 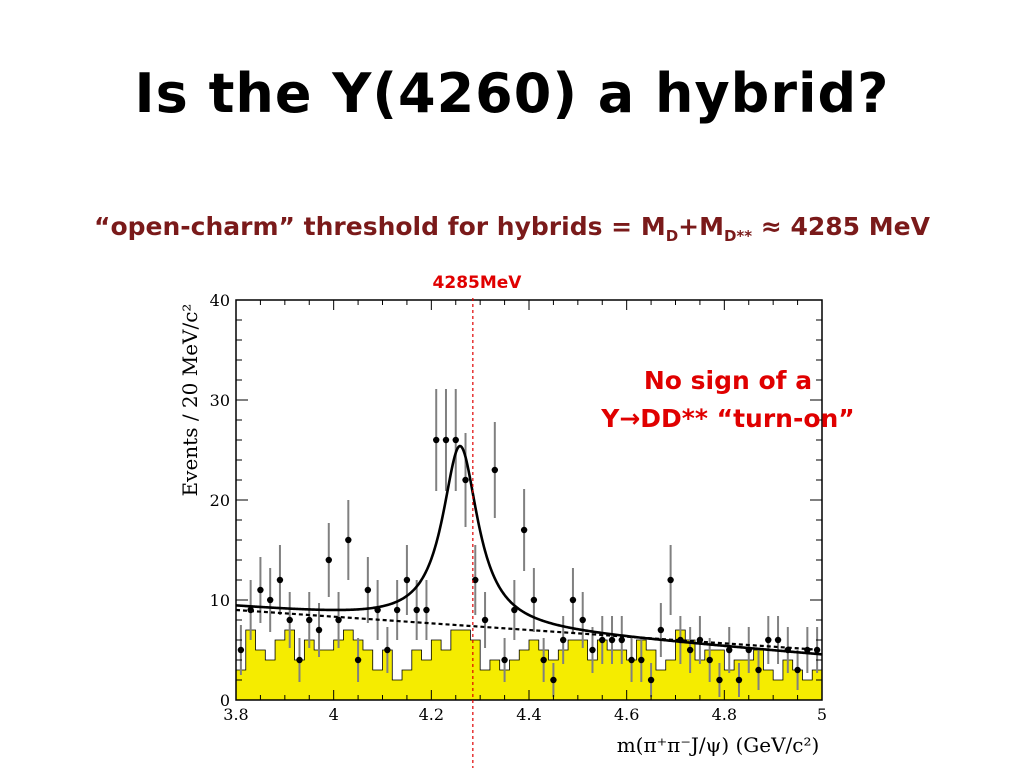 What do you see at coordinates (724, 714) in the screenshot?
I see `x-tick-label: 4.8` at bounding box center [724, 714].